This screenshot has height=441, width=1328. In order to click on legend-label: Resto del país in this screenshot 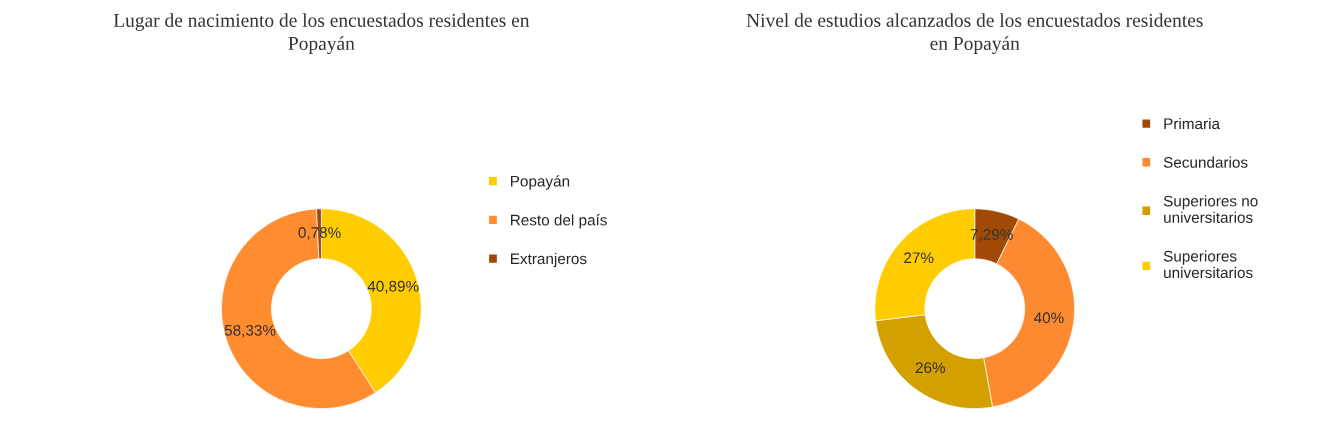, I will do `click(559, 221)`.